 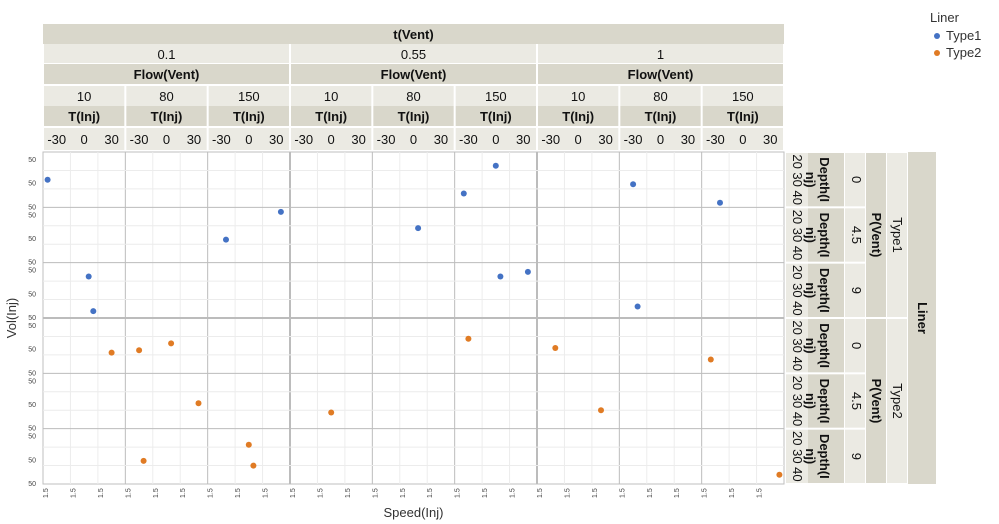 What do you see at coordinates (897, 234) in the screenshot?
I see `liner-value-label: Type1` at bounding box center [897, 234].